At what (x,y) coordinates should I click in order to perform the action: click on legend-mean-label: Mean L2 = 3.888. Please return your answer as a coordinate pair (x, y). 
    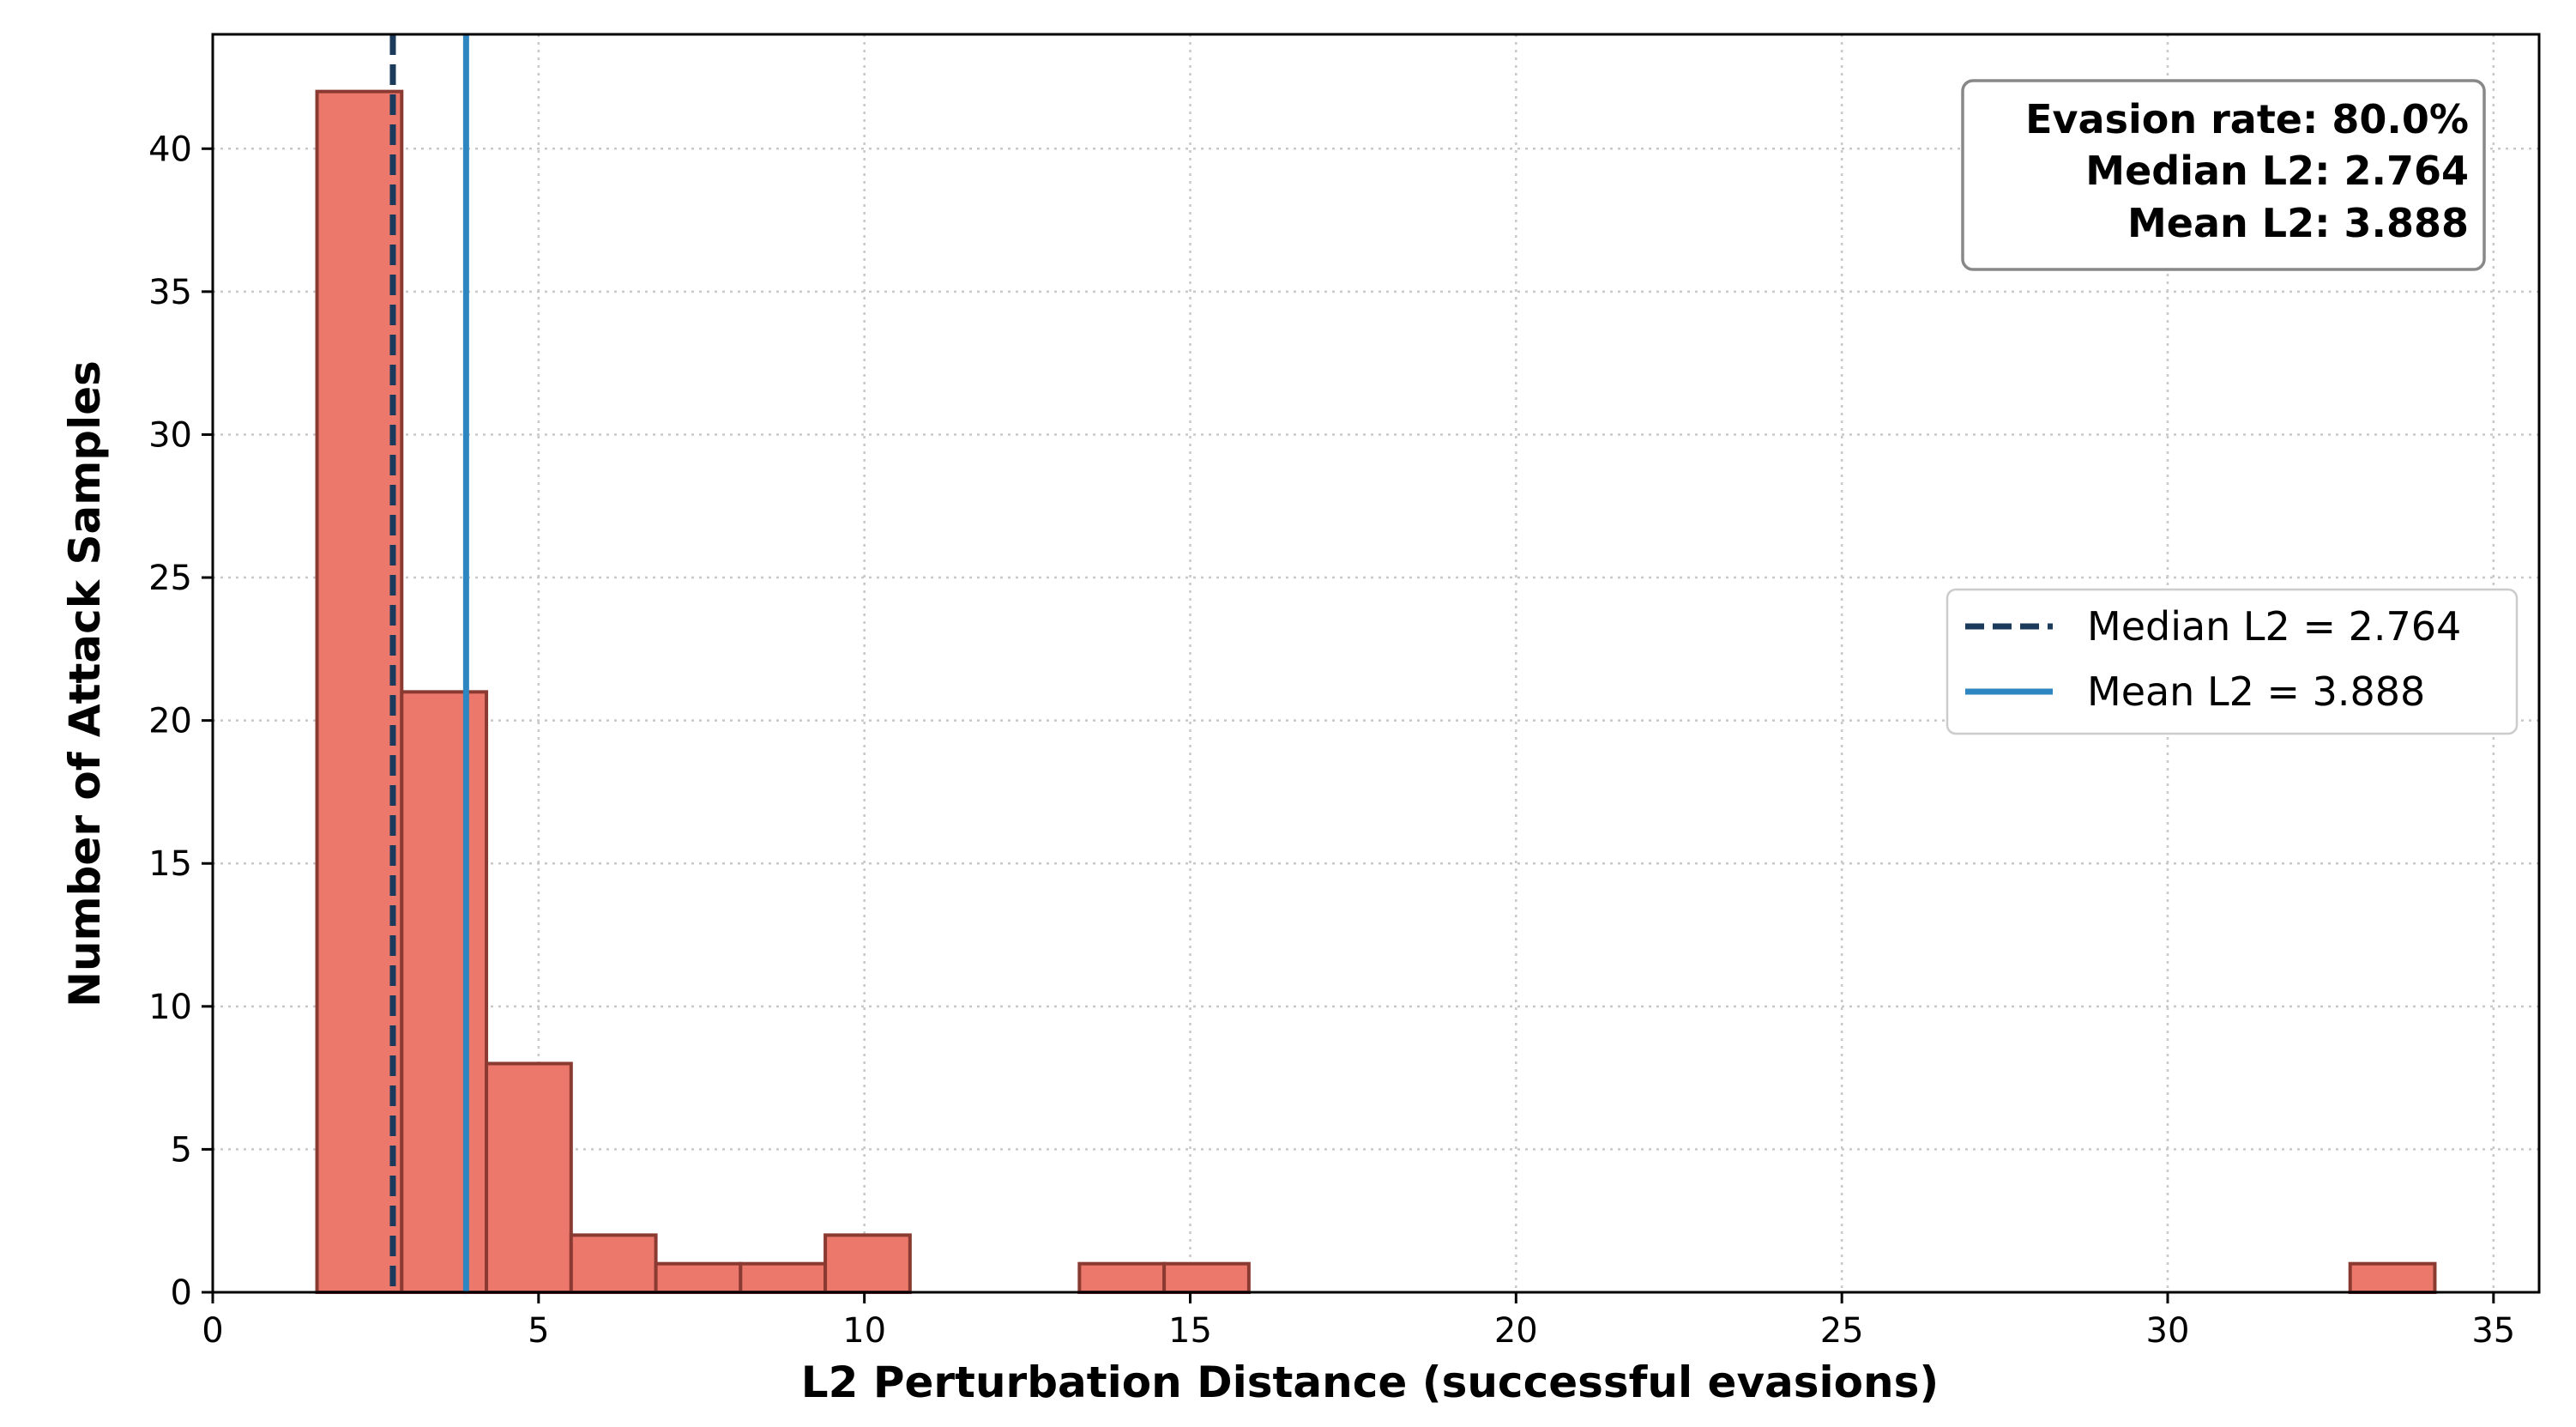
    Looking at the image, I should click on (2256, 691).